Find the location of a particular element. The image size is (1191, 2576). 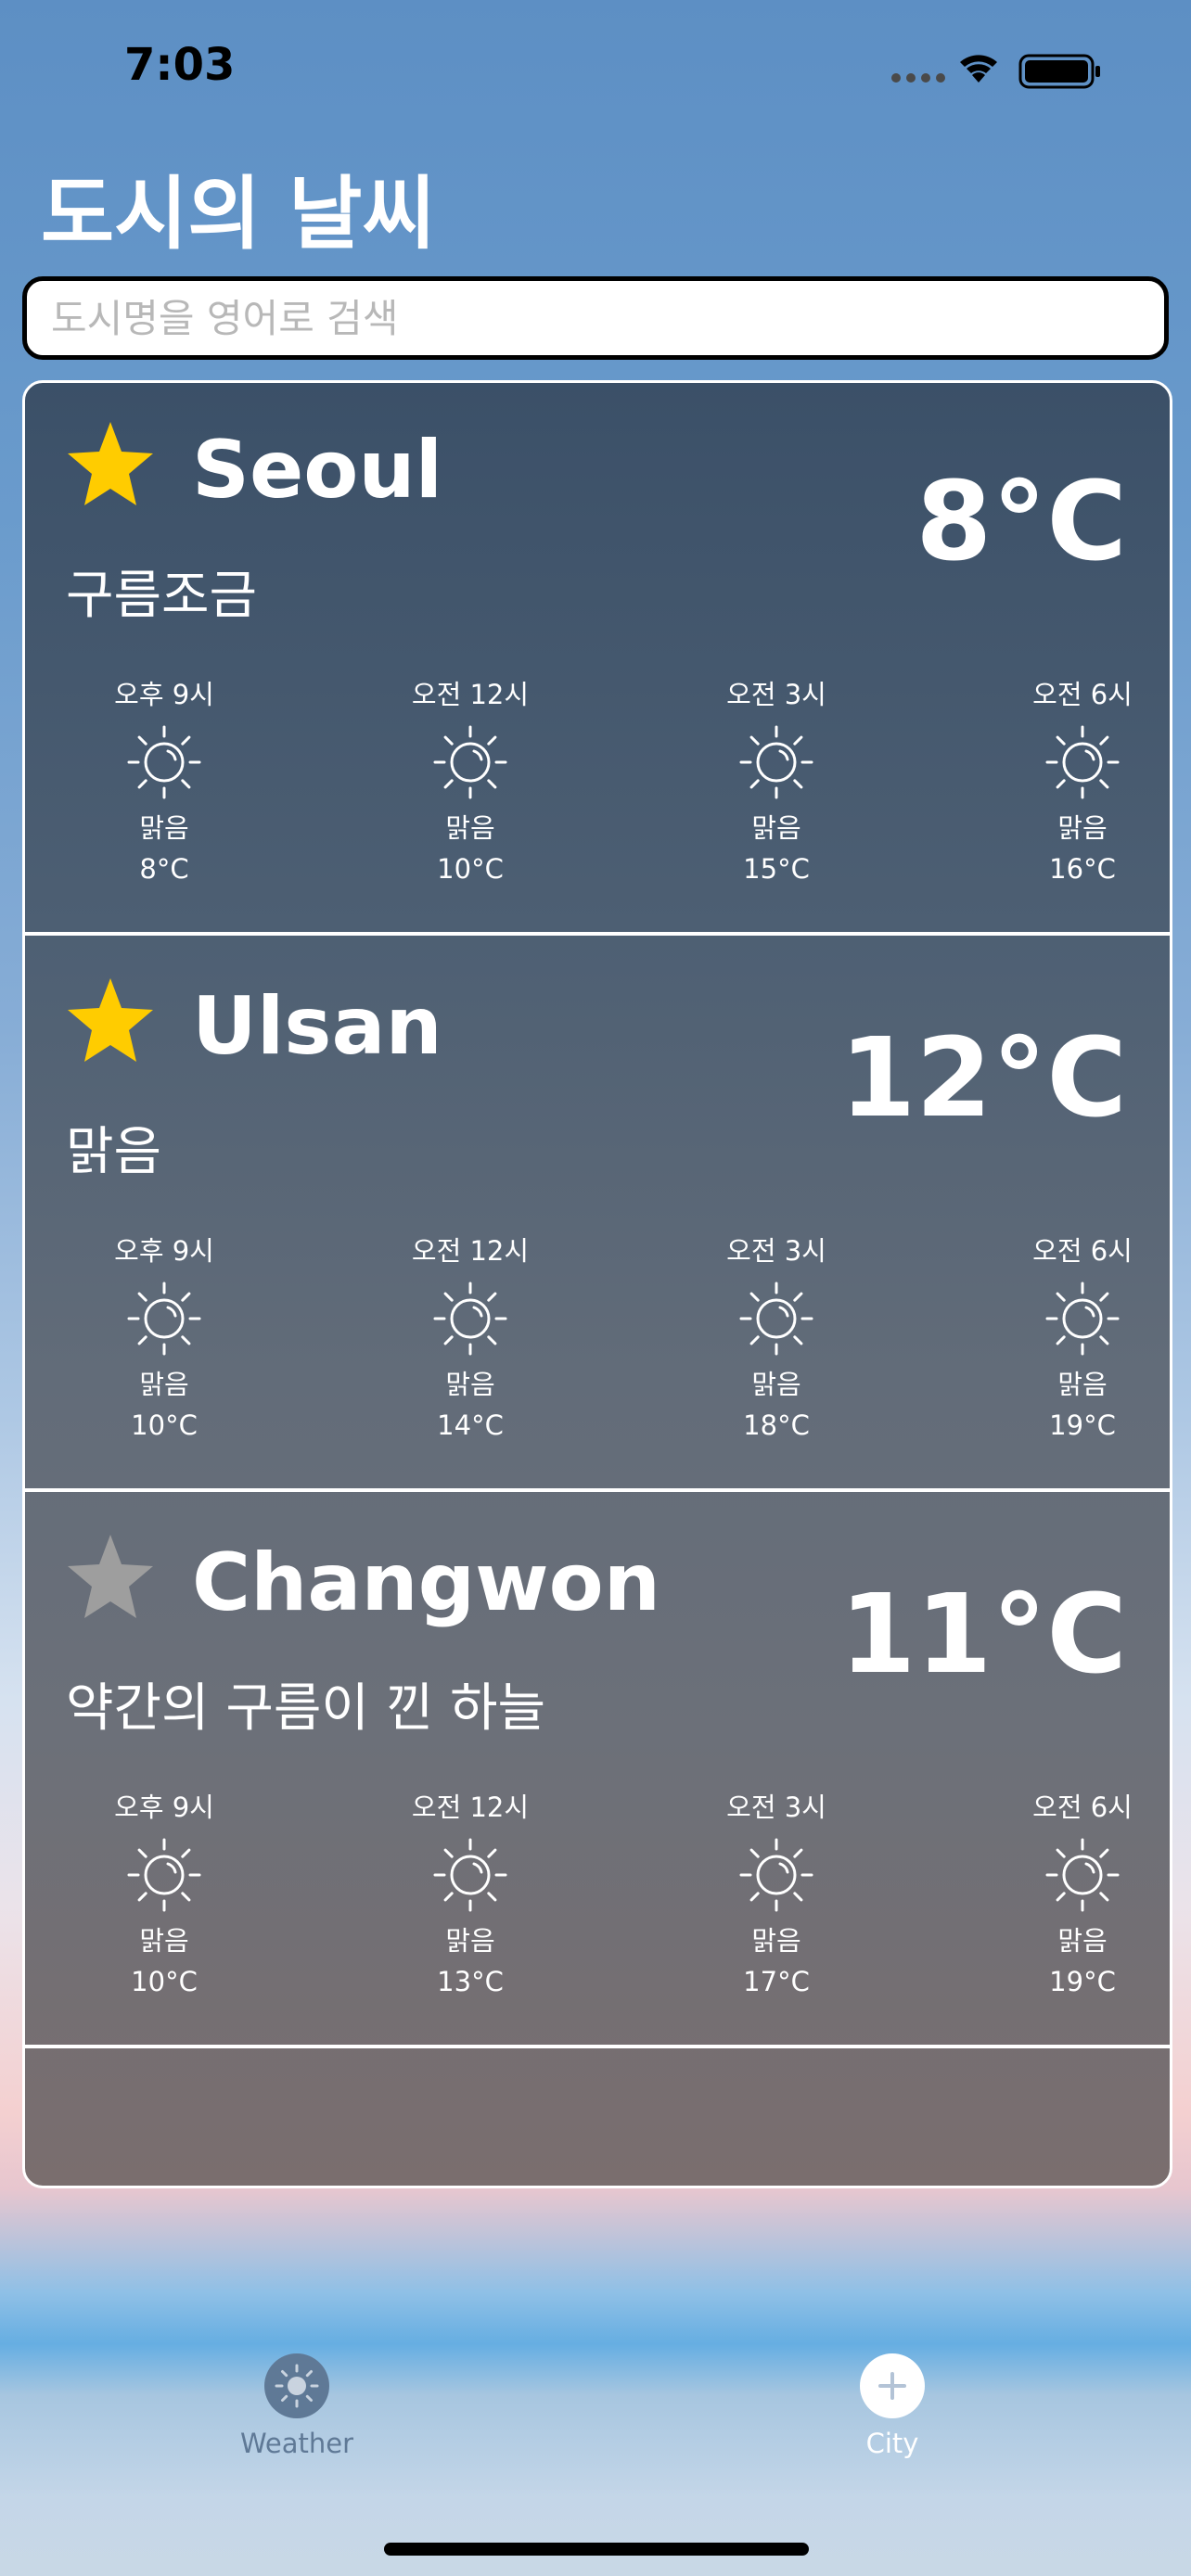

hourly-forecast-item: 오후 9시 맑음 8°C is located at coordinates (164, 783).